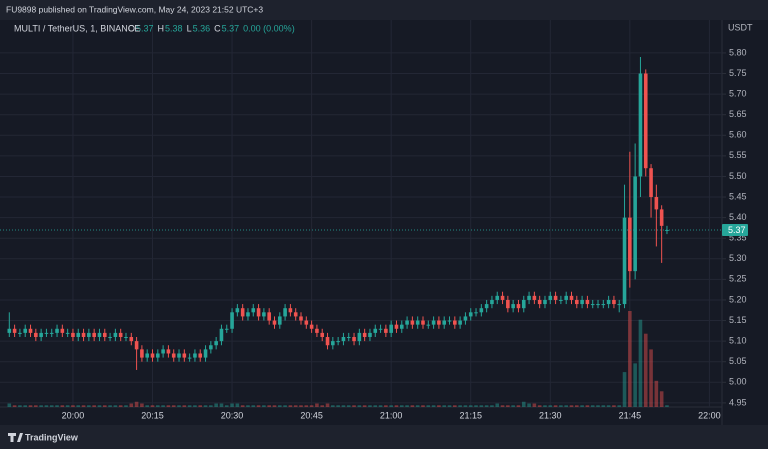  I want to click on axis-unit: USDT, so click(740, 27).